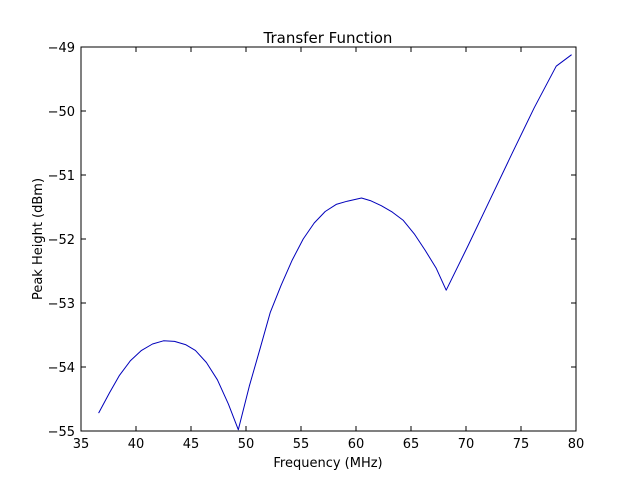 This screenshot has width=640, height=480. I want to click on x-tick-label: 60, so click(356, 444).